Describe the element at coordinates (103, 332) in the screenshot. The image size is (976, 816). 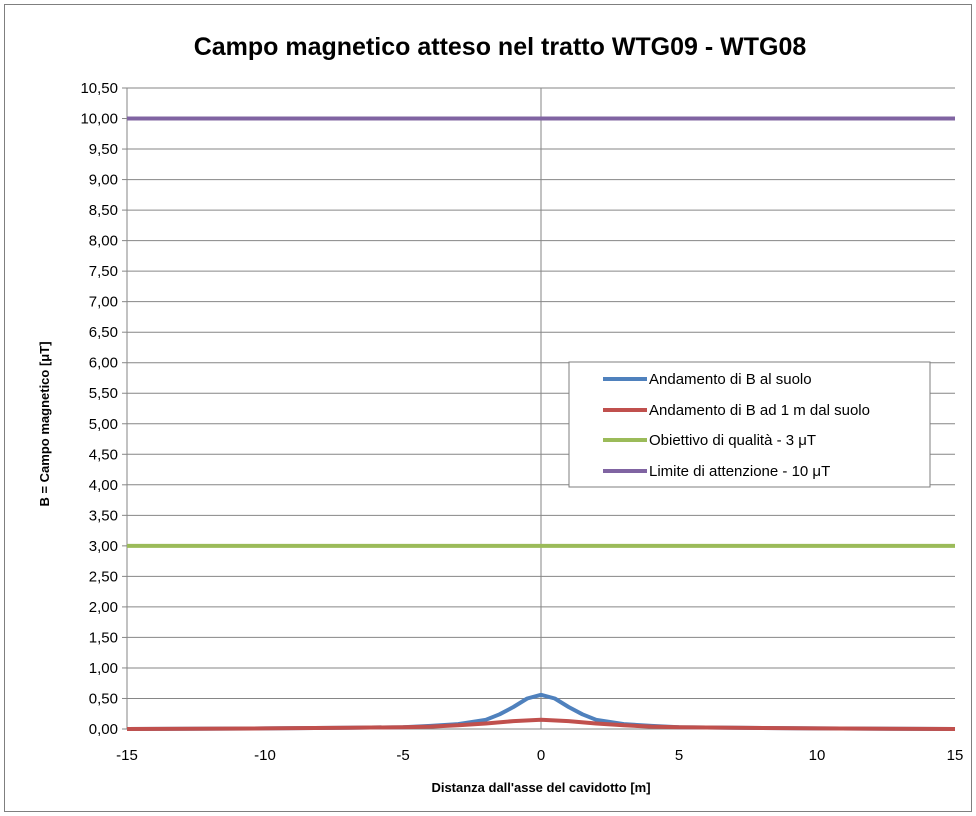
I see `y-tick-label: 6,50` at that location.